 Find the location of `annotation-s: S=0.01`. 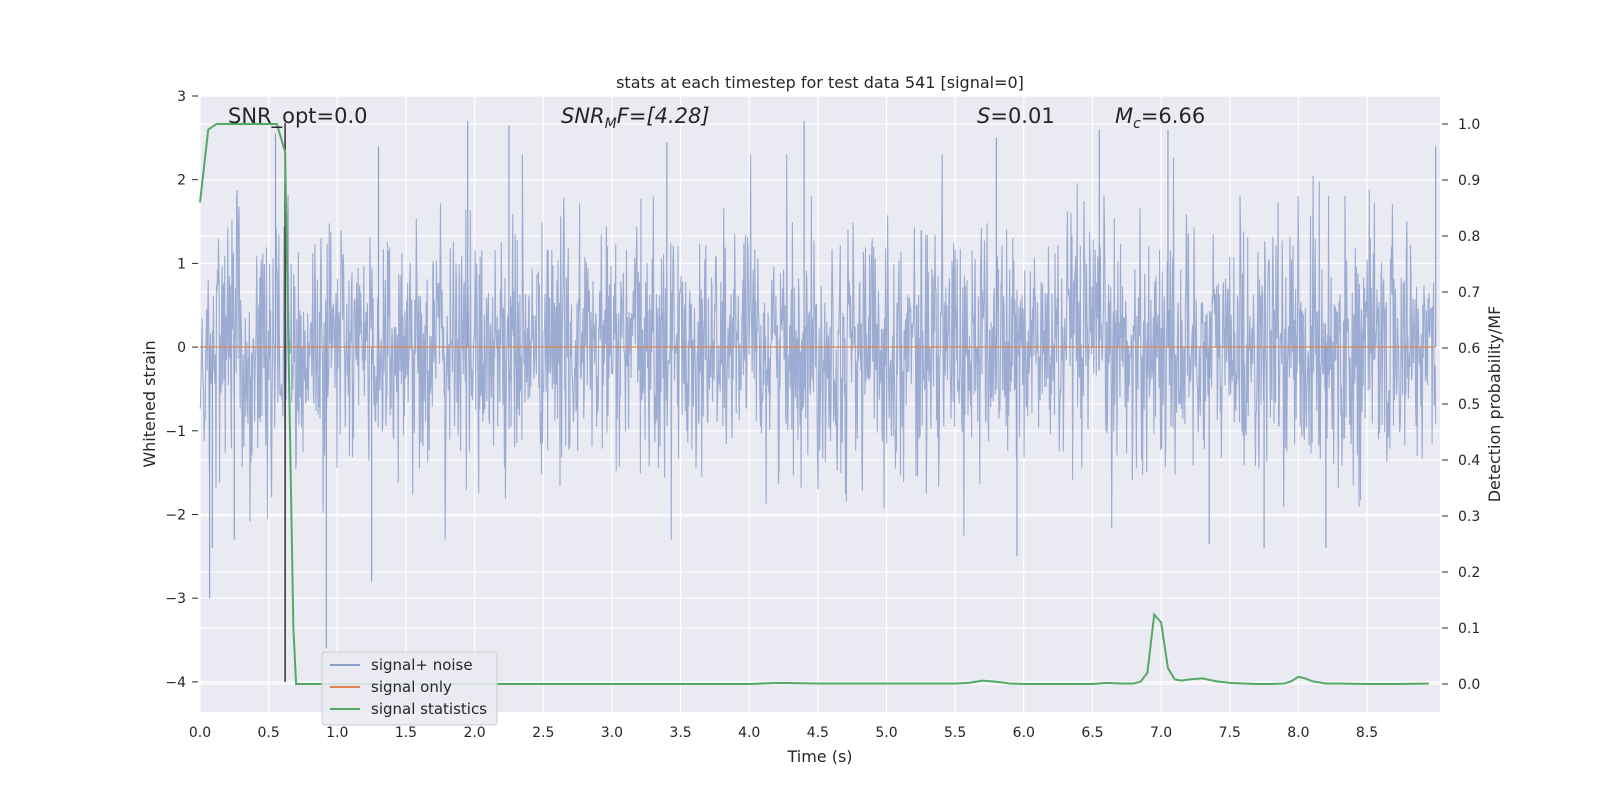

annotation-s: S=0.01 is located at coordinates (1016, 116).